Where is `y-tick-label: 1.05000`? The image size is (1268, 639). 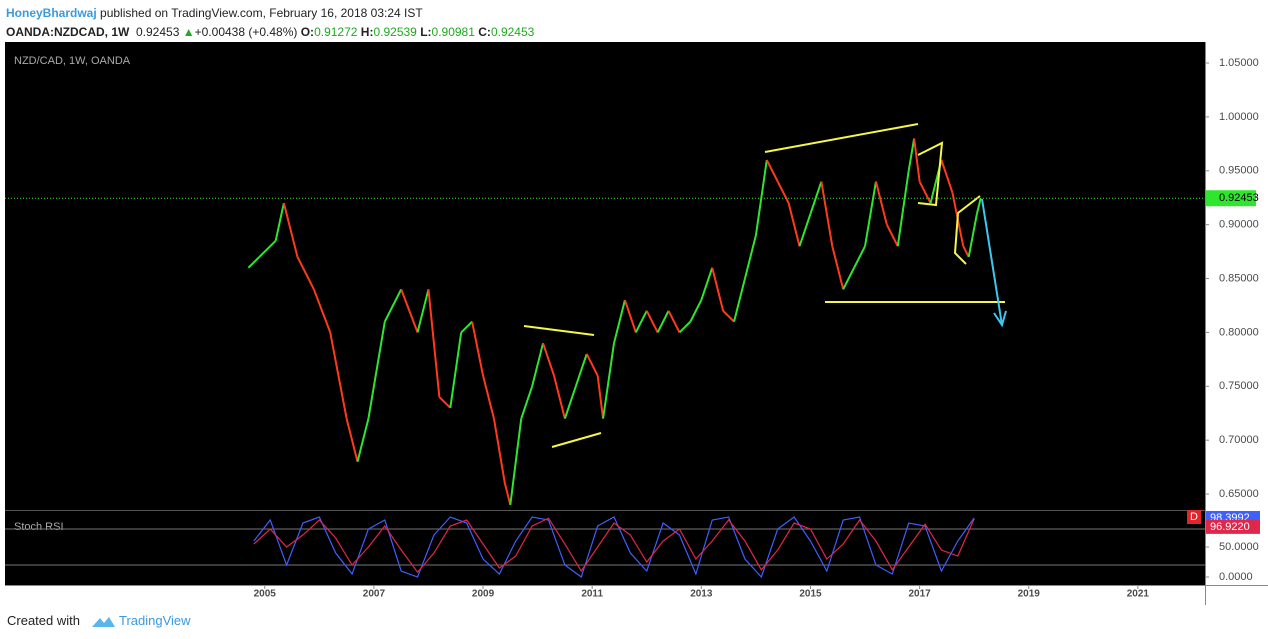
y-tick-label: 1.05000 is located at coordinates (1239, 63).